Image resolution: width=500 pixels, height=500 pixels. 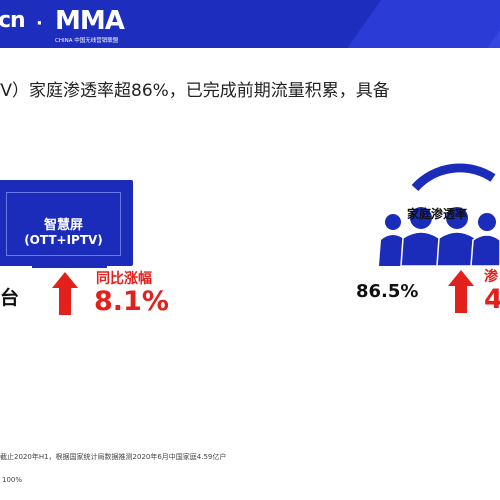 I want to click on source-footnote: 截止2020年H1，根据国家统计局数据推测2020年6月中国家庭4.59亿户, so click(x=113, y=457).